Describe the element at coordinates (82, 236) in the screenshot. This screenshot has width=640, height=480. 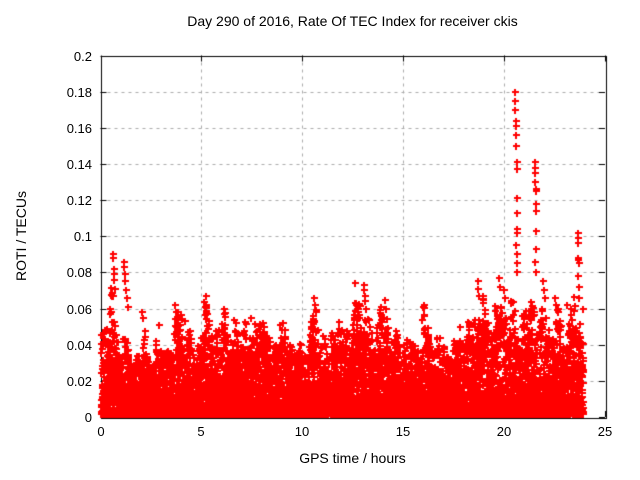
I see `y-tick-label: 0.1` at that location.